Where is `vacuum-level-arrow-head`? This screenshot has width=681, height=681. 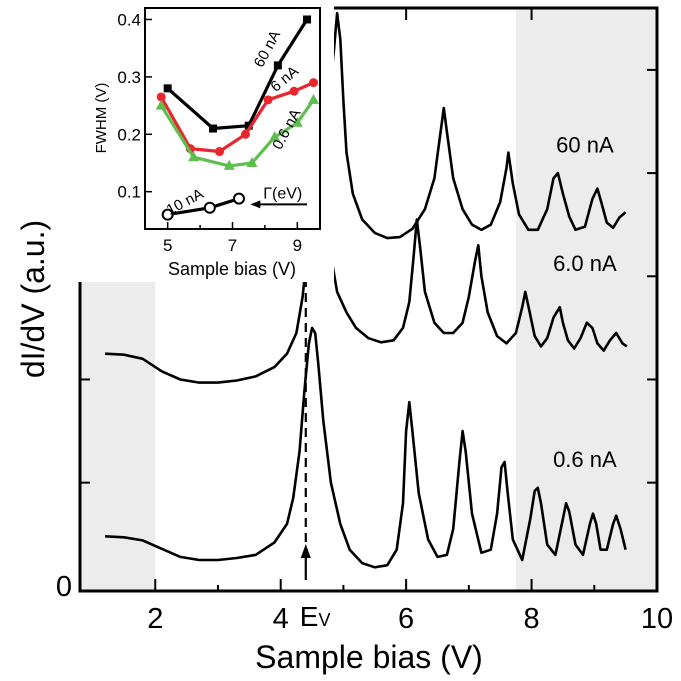
vacuum-level-arrow-head is located at coordinates (305, 551).